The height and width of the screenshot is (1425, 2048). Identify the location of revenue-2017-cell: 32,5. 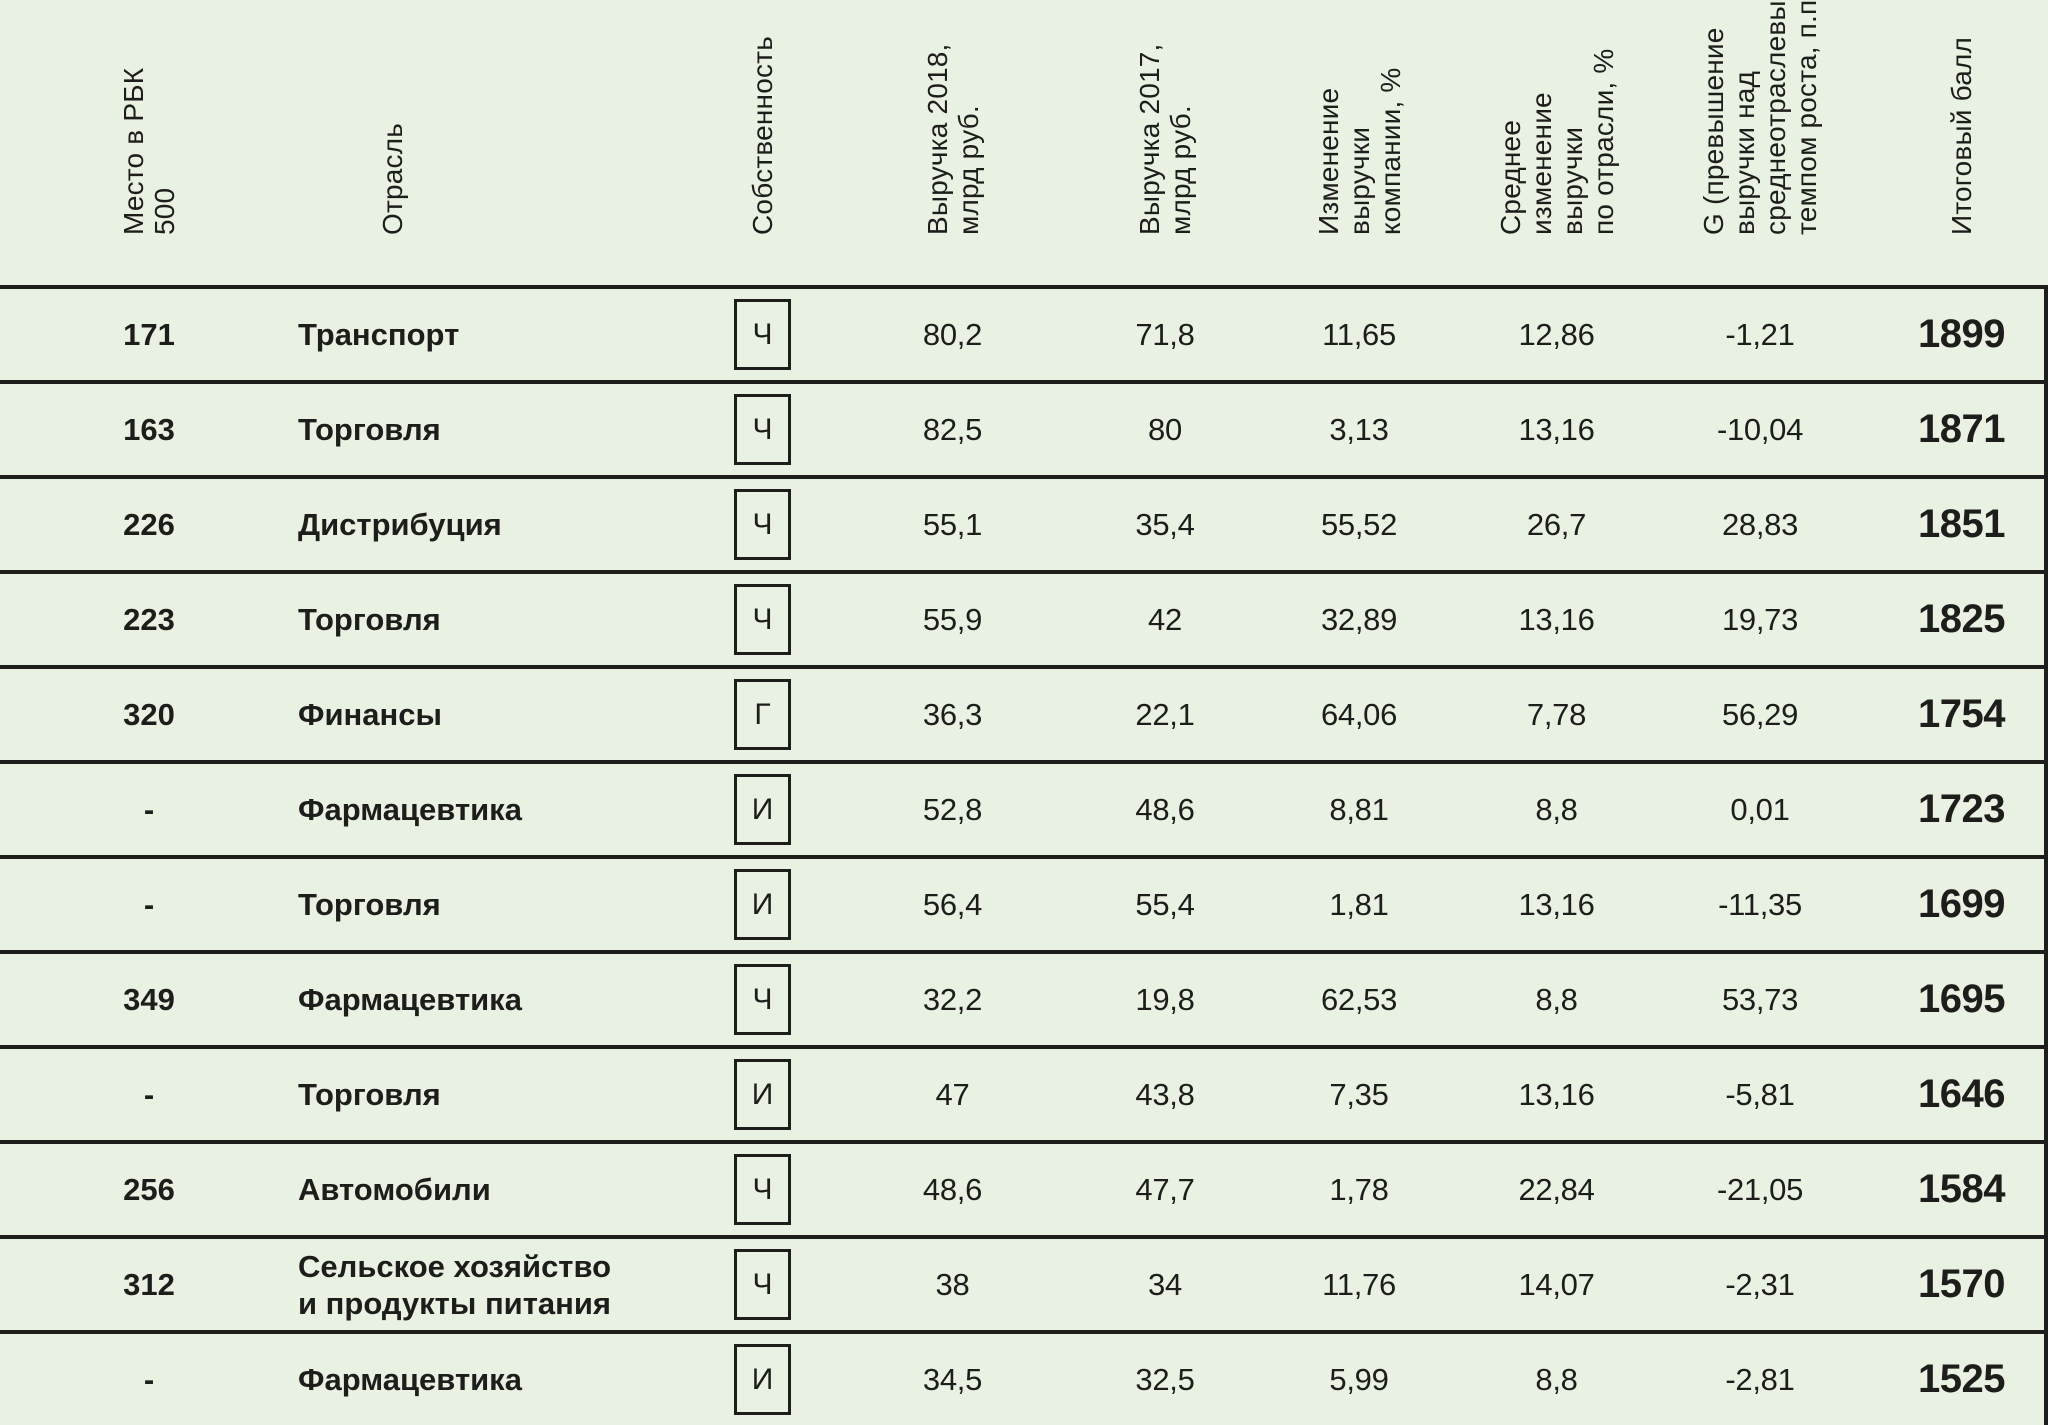
(1165, 1379).